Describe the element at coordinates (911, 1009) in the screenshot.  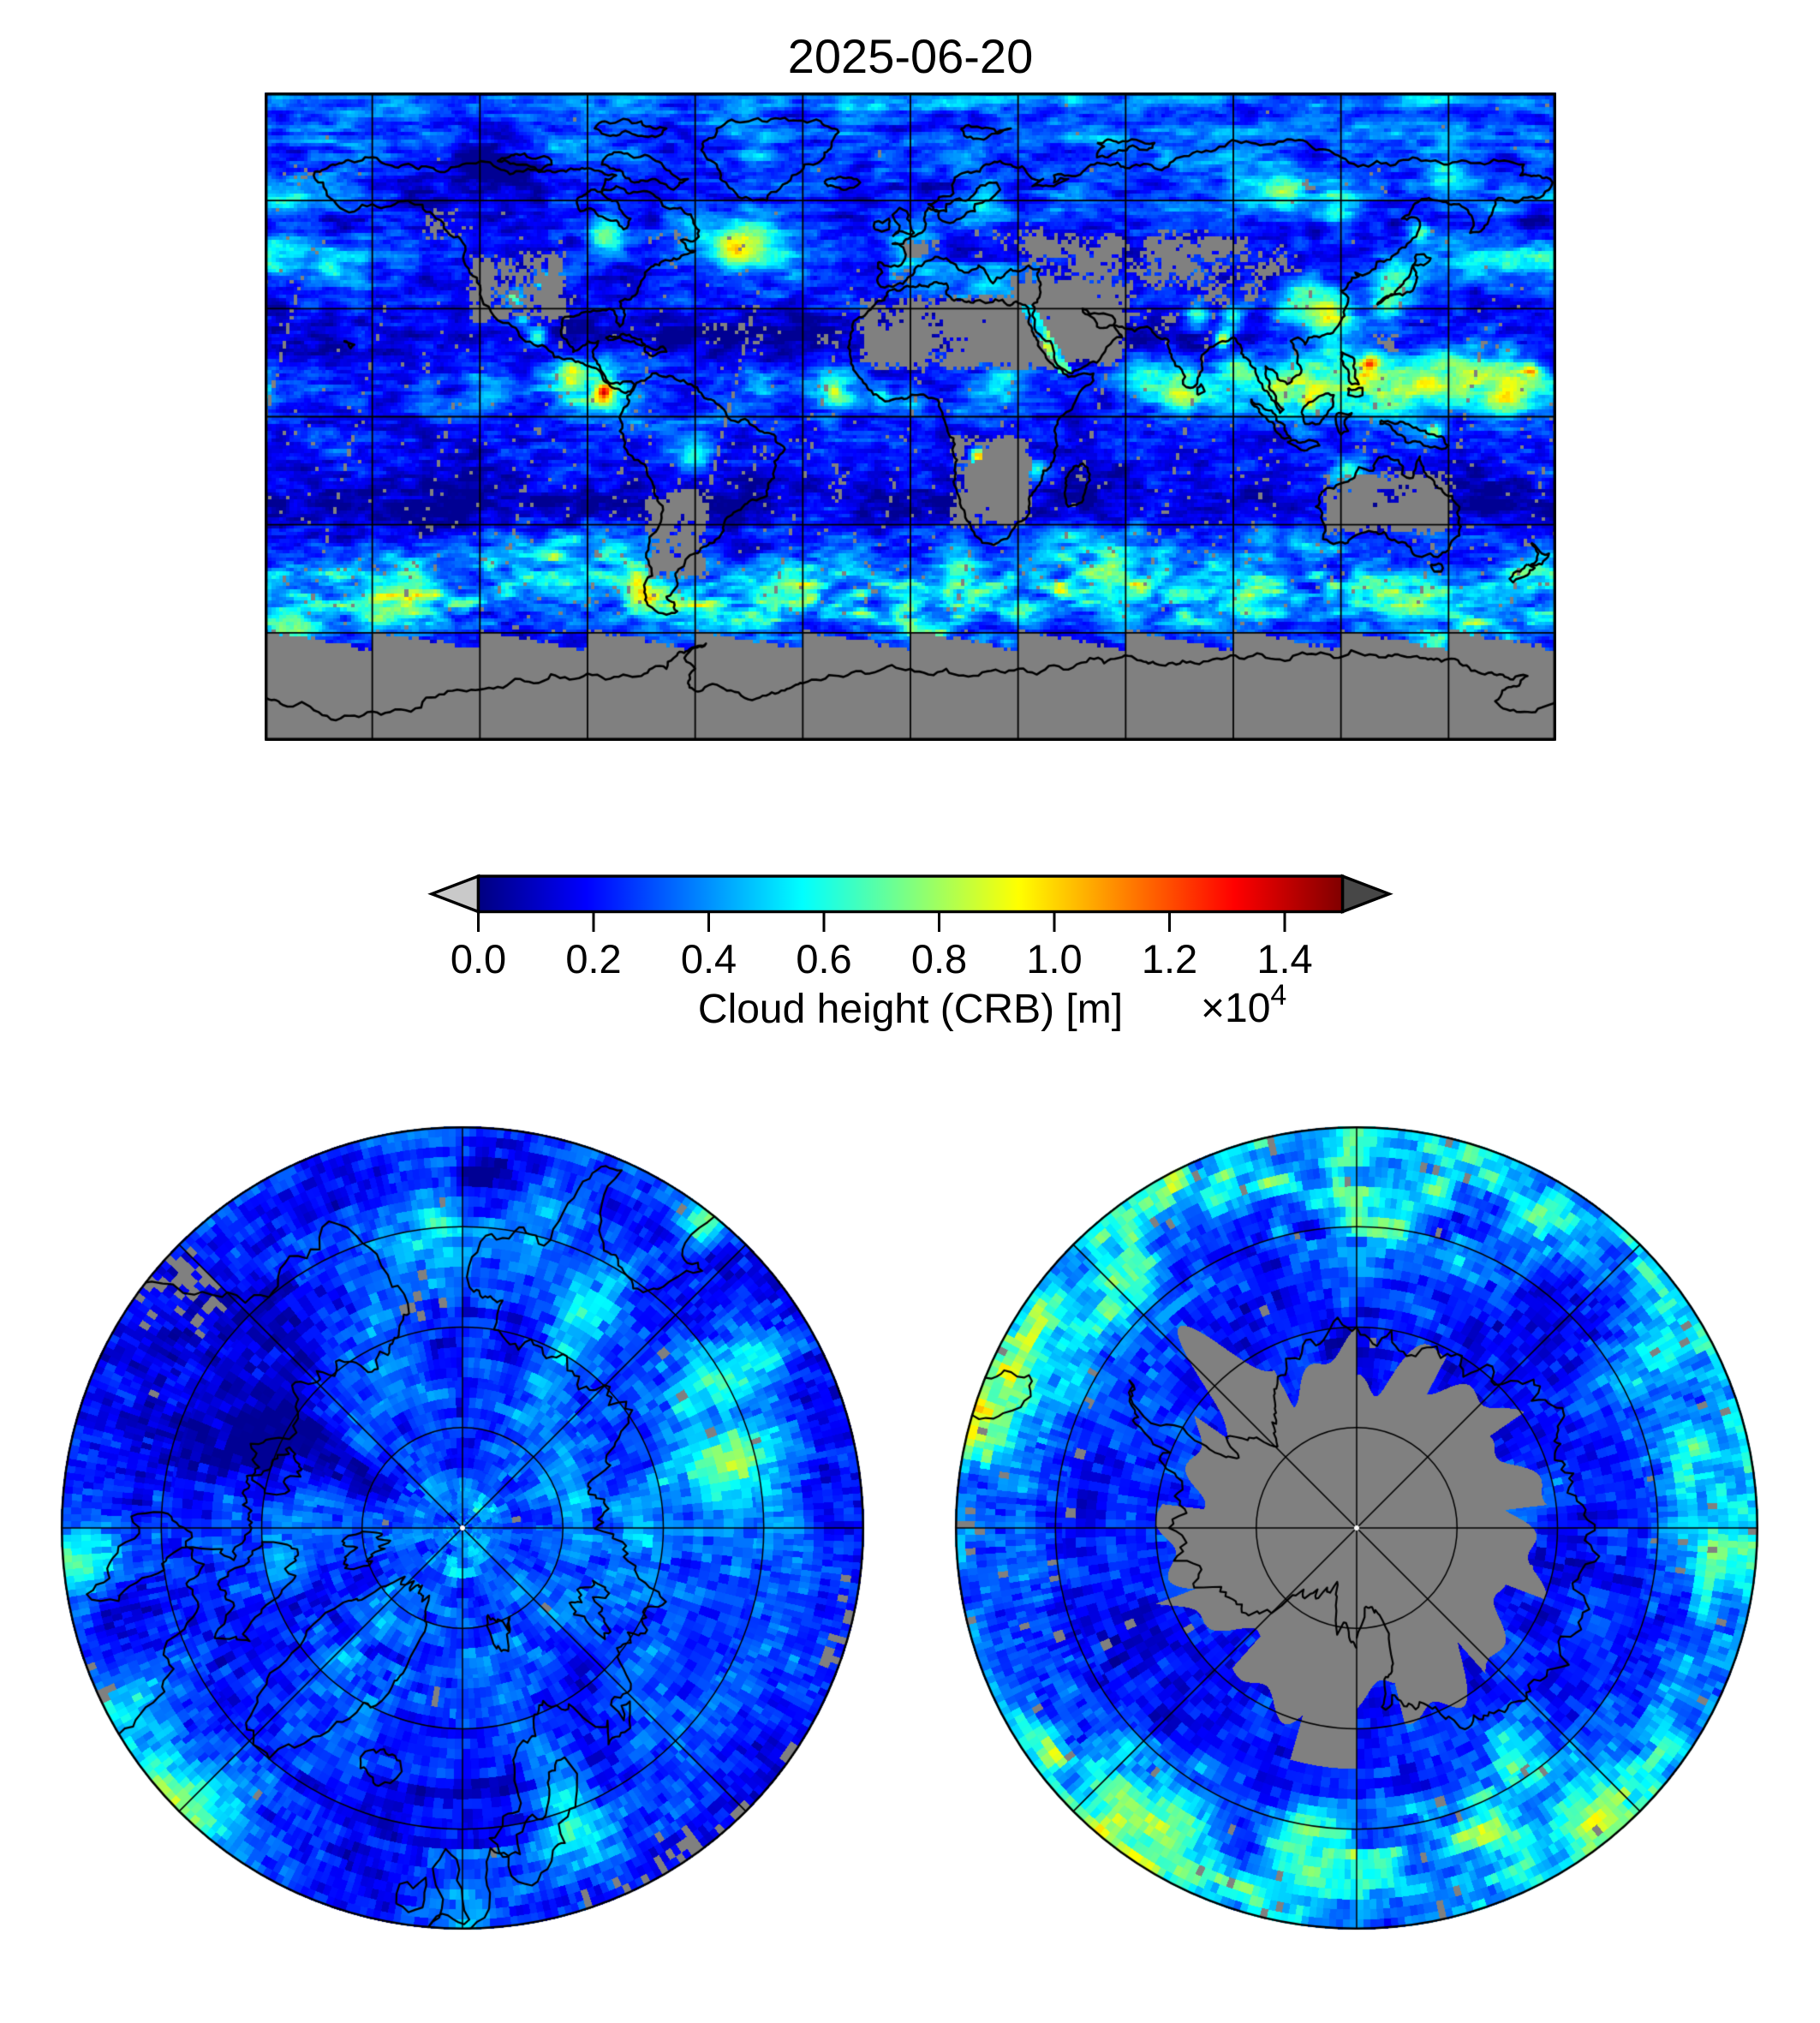
I see `svg-text: Cloud height (CRB) [m]` at that location.